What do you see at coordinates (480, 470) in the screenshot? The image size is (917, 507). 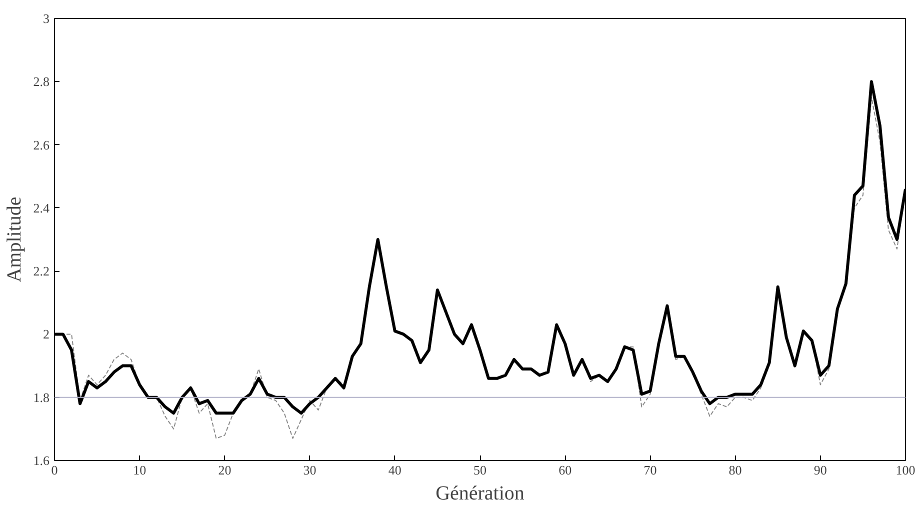 I see `x-tick-label: 50` at bounding box center [480, 470].